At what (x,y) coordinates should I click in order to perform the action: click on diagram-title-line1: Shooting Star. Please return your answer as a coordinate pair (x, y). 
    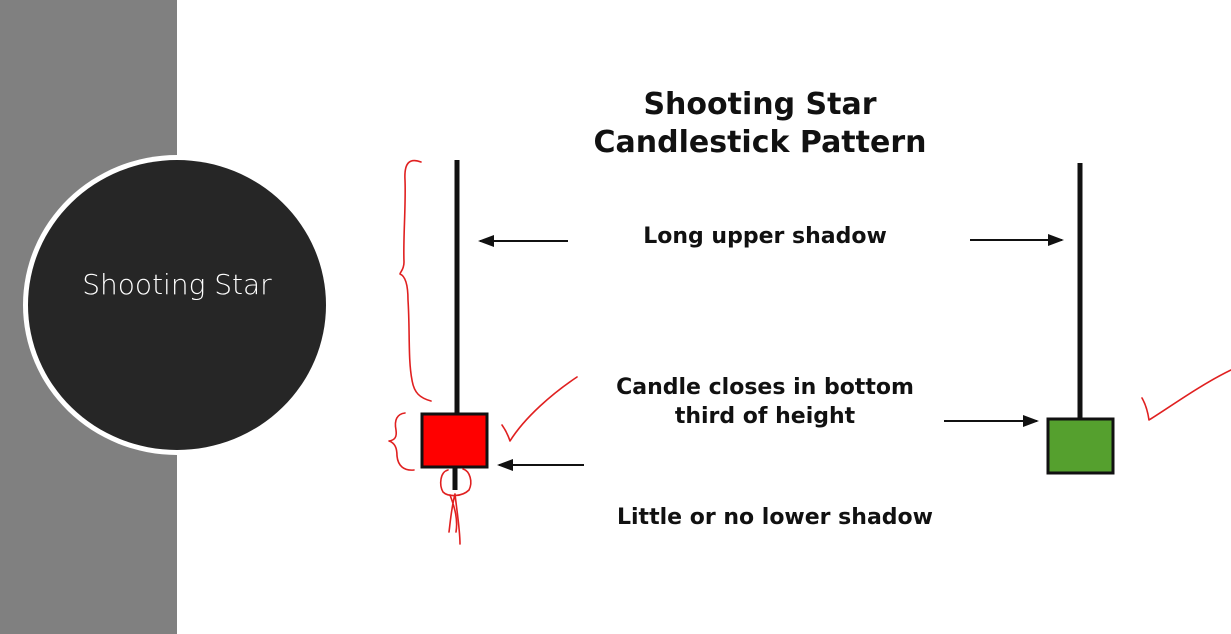
    Looking at the image, I should click on (760, 104).